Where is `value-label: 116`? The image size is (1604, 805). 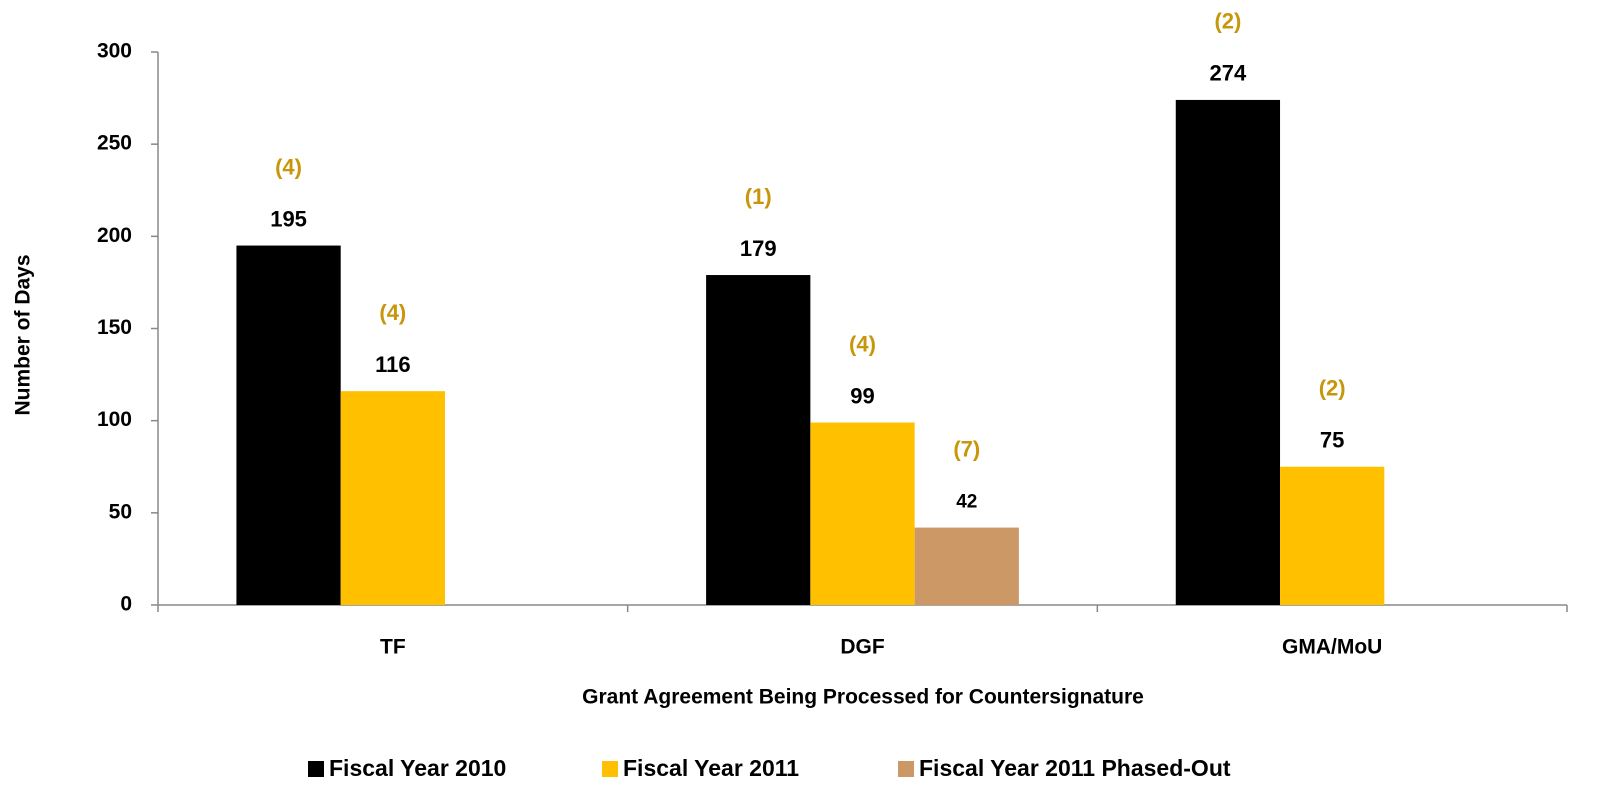 value-label: 116 is located at coordinates (393, 364).